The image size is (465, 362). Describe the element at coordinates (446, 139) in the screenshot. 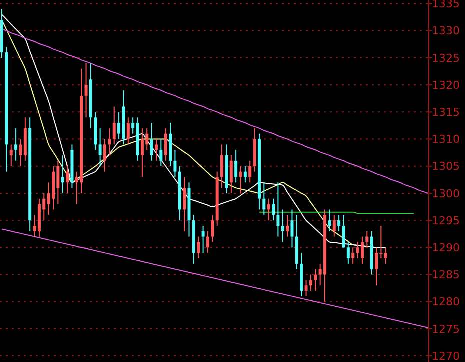

I see `y-tick-label: 1310` at that location.